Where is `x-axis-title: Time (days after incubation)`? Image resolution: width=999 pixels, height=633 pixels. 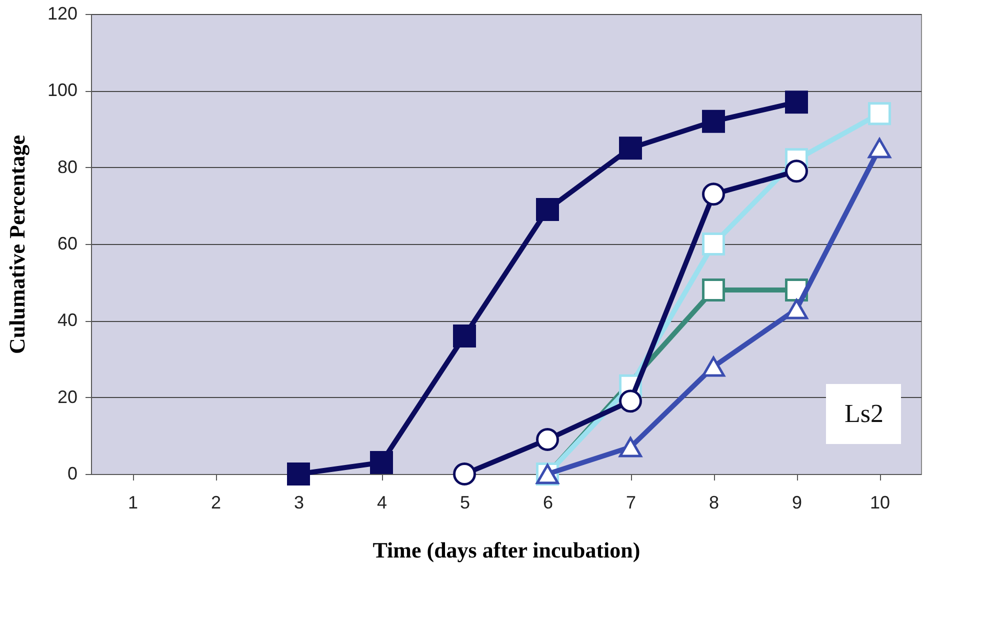 x-axis-title: Time (days after incubation) is located at coordinates (506, 550).